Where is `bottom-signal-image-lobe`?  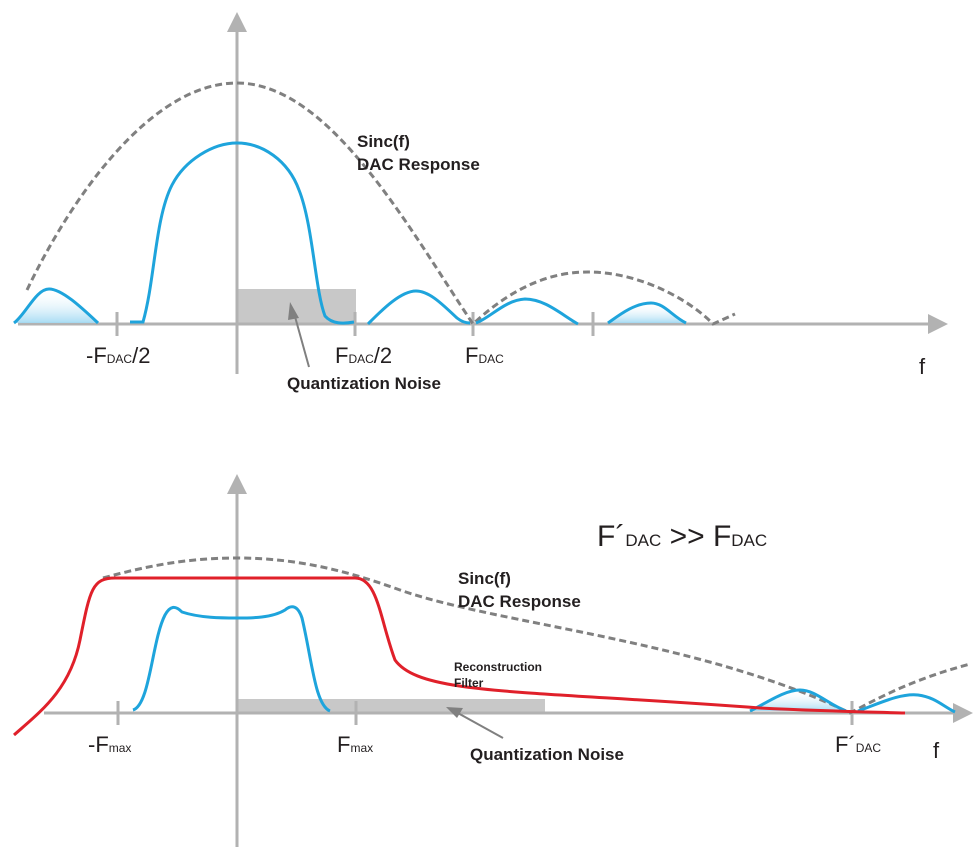 bottom-signal-image-lobe is located at coordinates (798, 700).